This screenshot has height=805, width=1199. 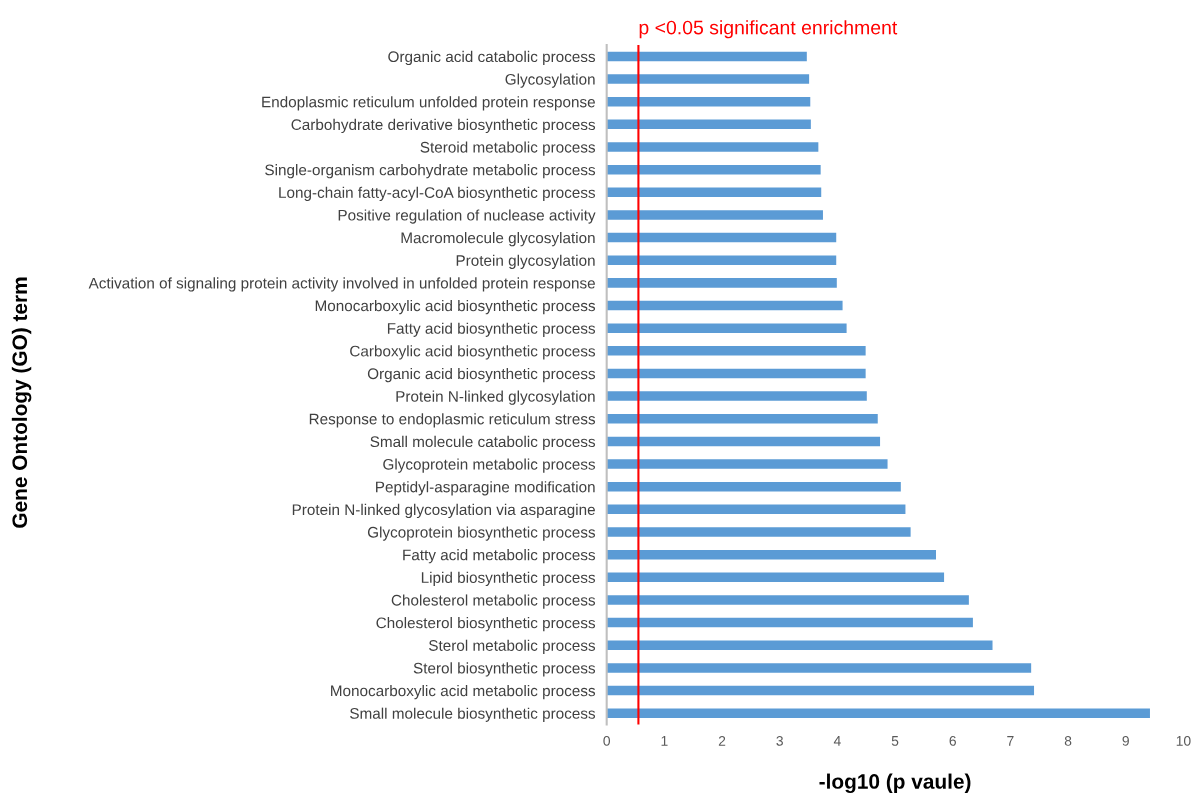 What do you see at coordinates (473, 714) in the screenshot?
I see `y-tick-label: Small molecule biosynthetic process` at bounding box center [473, 714].